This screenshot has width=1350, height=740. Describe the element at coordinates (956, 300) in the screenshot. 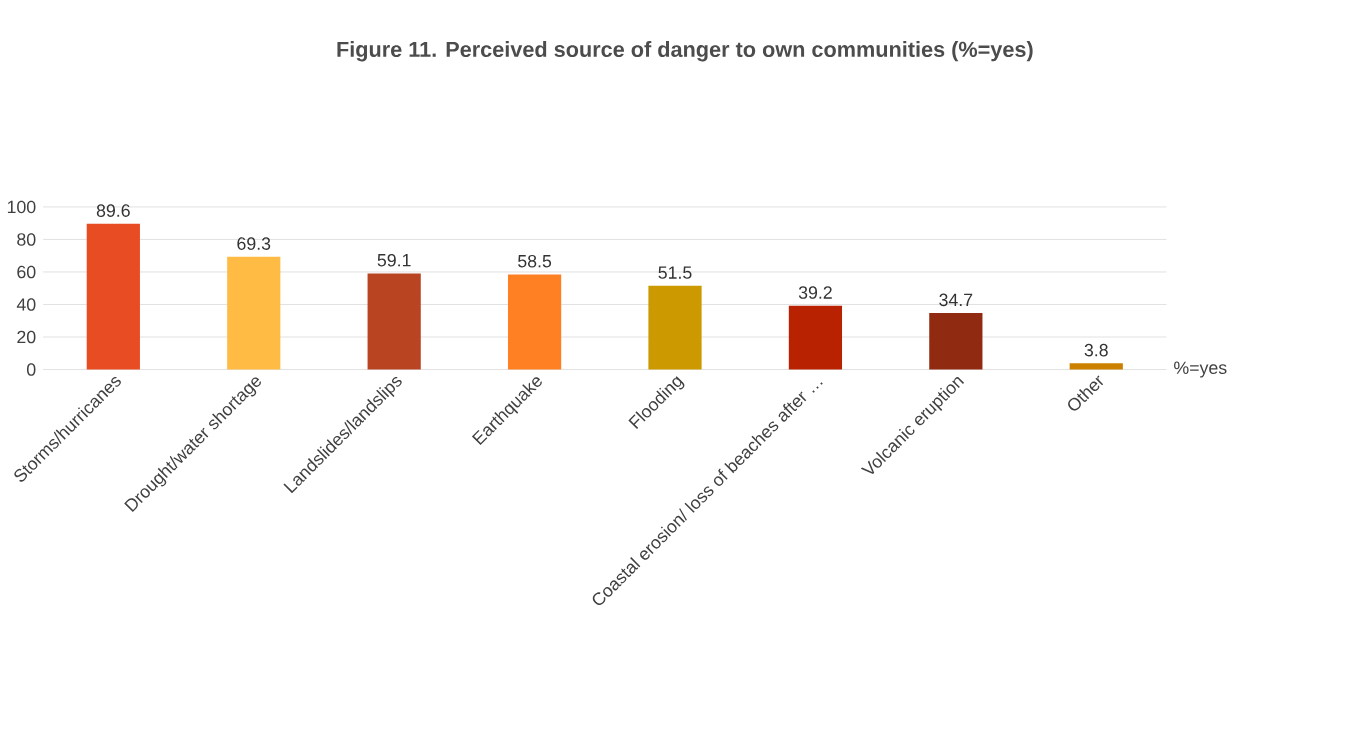

I see `data-label: 34.7` at that location.